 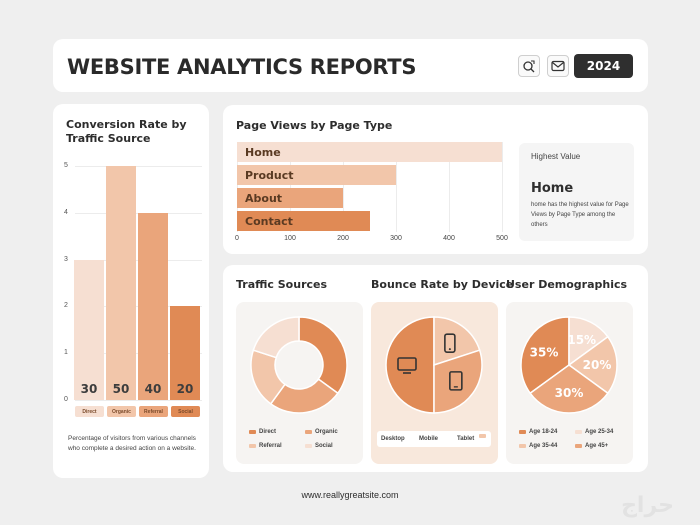 What do you see at coordinates (556, 156) in the screenshot?
I see `highest-value-label: Highest Value` at bounding box center [556, 156].